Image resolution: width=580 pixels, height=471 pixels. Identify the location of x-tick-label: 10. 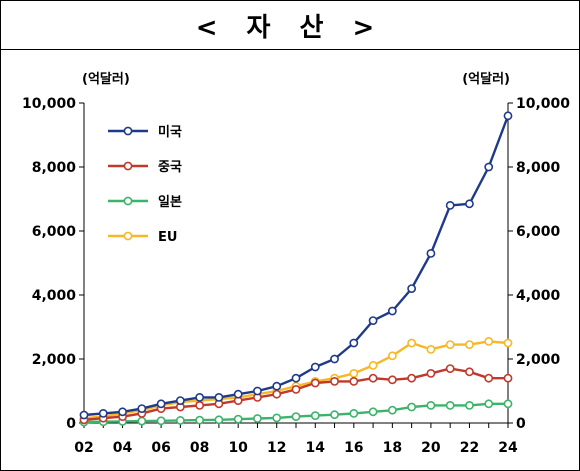
(238, 448).